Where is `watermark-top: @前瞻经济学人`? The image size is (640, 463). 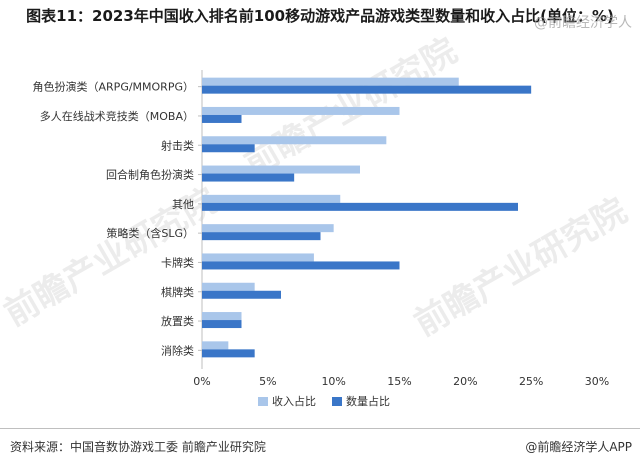
watermark-top: @前瞻经济学人 is located at coordinates (583, 23).